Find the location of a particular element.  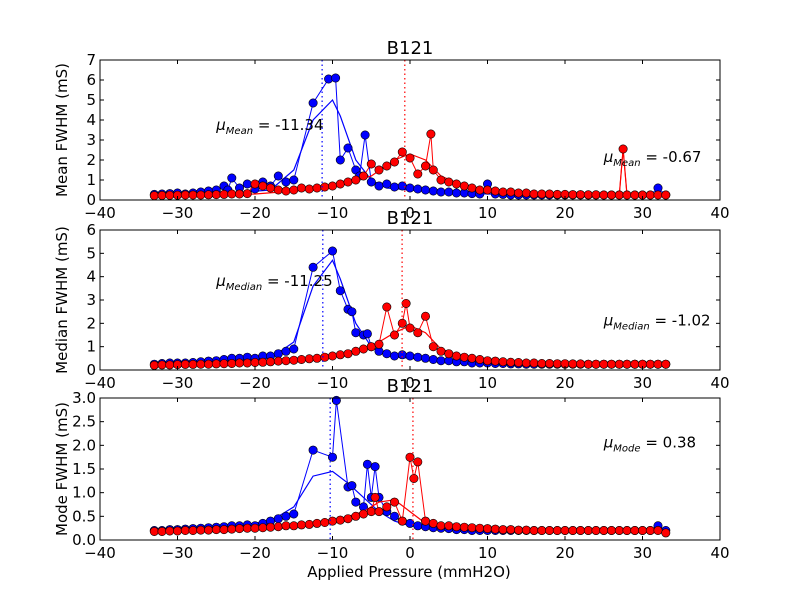

chart-2-x-tick-label: 0 is located at coordinates (410, 383).